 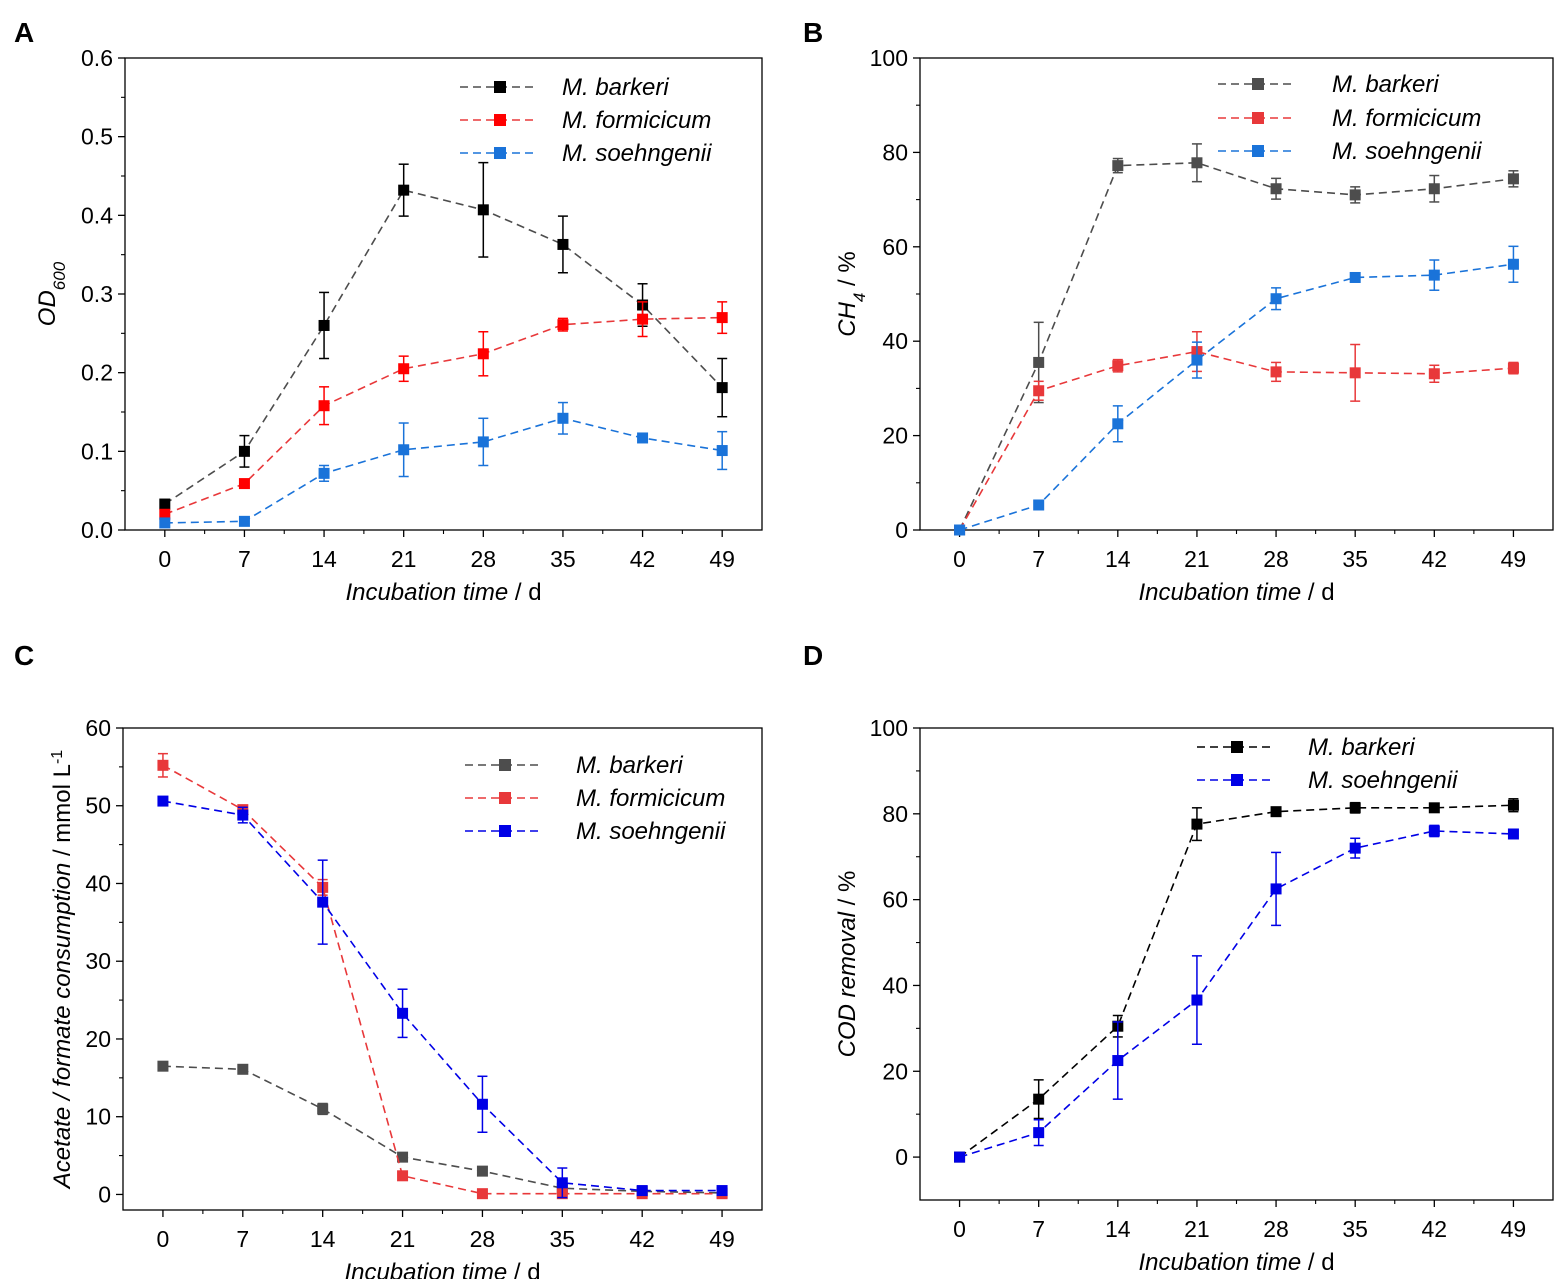 I want to click on legend: M. barkeri M. formicicum M. soehngenii, so click(x=1350, y=118).